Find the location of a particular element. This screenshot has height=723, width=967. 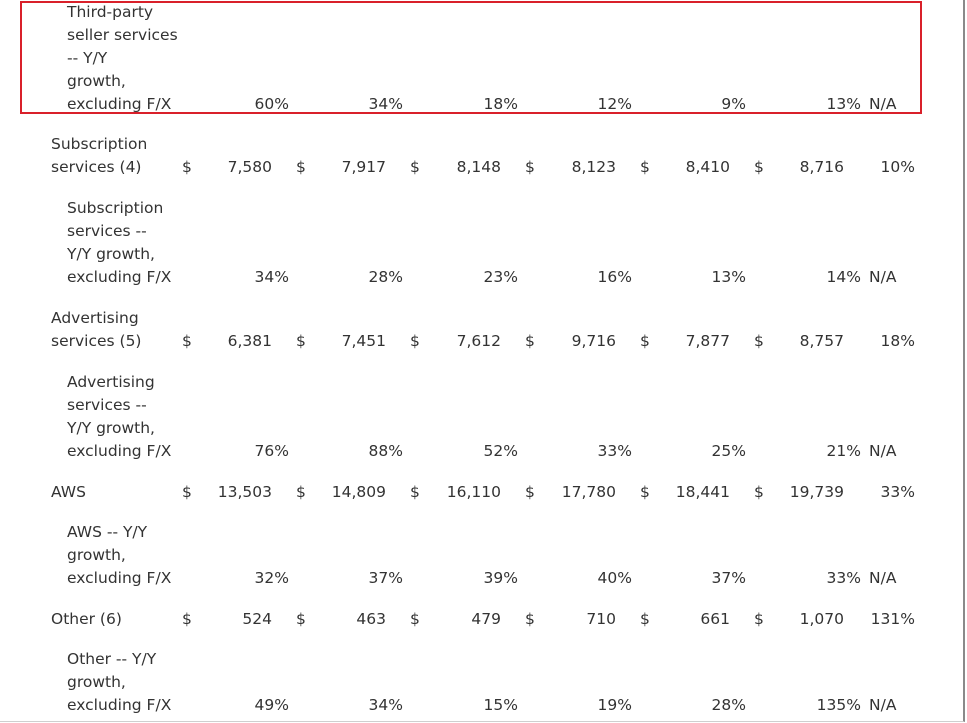

cell-value: 8,410 is located at coordinates (707, 167).